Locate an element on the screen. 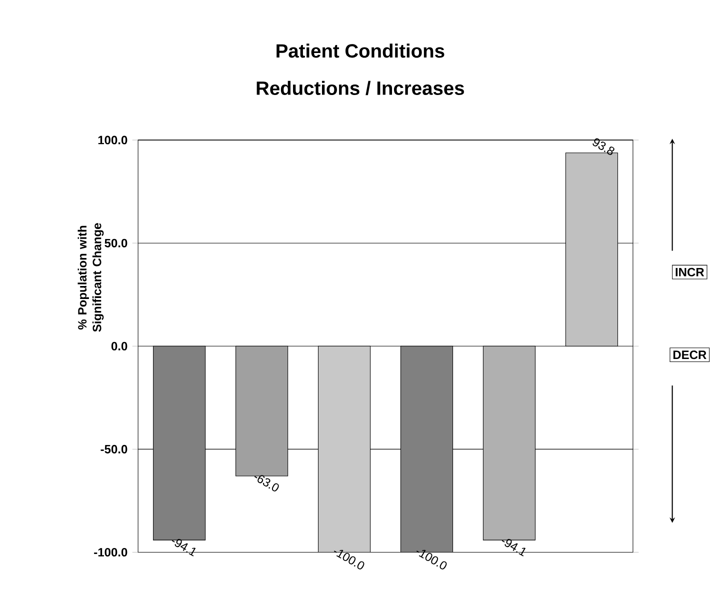 The image size is (719, 606). y-tick-label: 100.0 is located at coordinates (113, 140).